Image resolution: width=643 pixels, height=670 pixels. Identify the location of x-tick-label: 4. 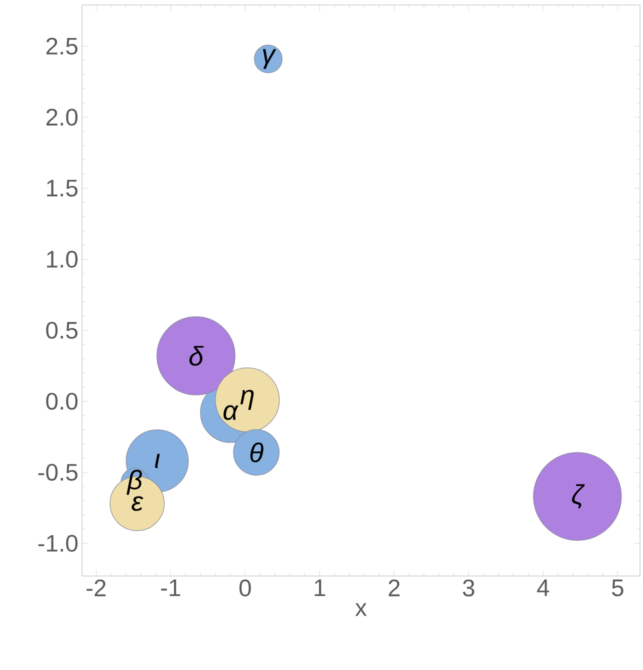
(543, 588).